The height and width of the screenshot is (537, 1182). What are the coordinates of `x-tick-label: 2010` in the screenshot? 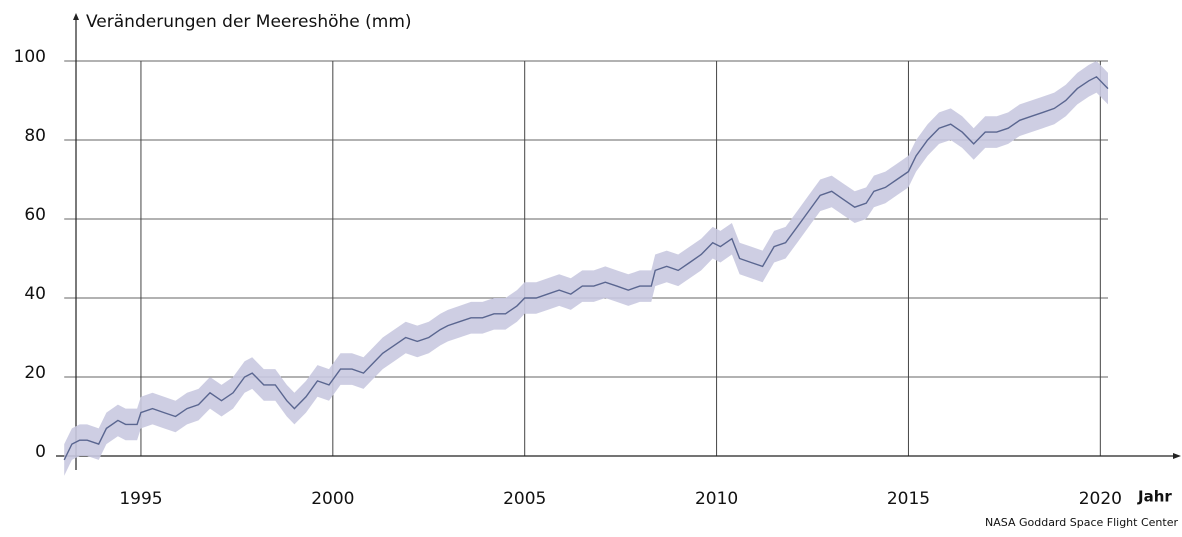 It's located at (716, 499).